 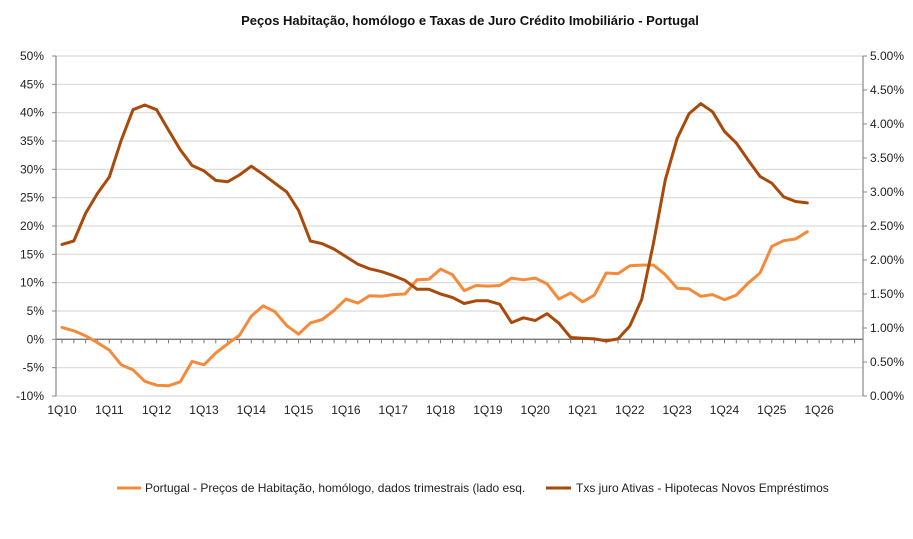 What do you see at coordinates (887, 260) in the screenshot?
I see `right-axis-tick-label: 2.00%` at bounding box center [887, 260].